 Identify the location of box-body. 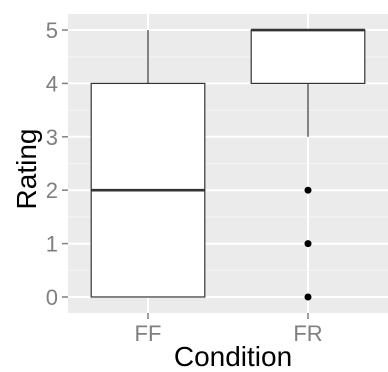
(308, 57).